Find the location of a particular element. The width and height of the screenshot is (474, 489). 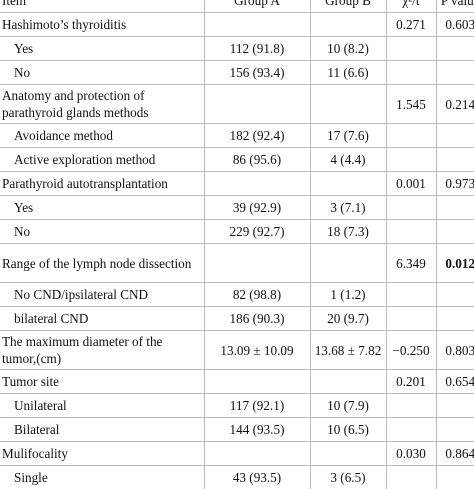

group-b-cell: 13.68 ± 7.82 is located at coordinates (348, 350).